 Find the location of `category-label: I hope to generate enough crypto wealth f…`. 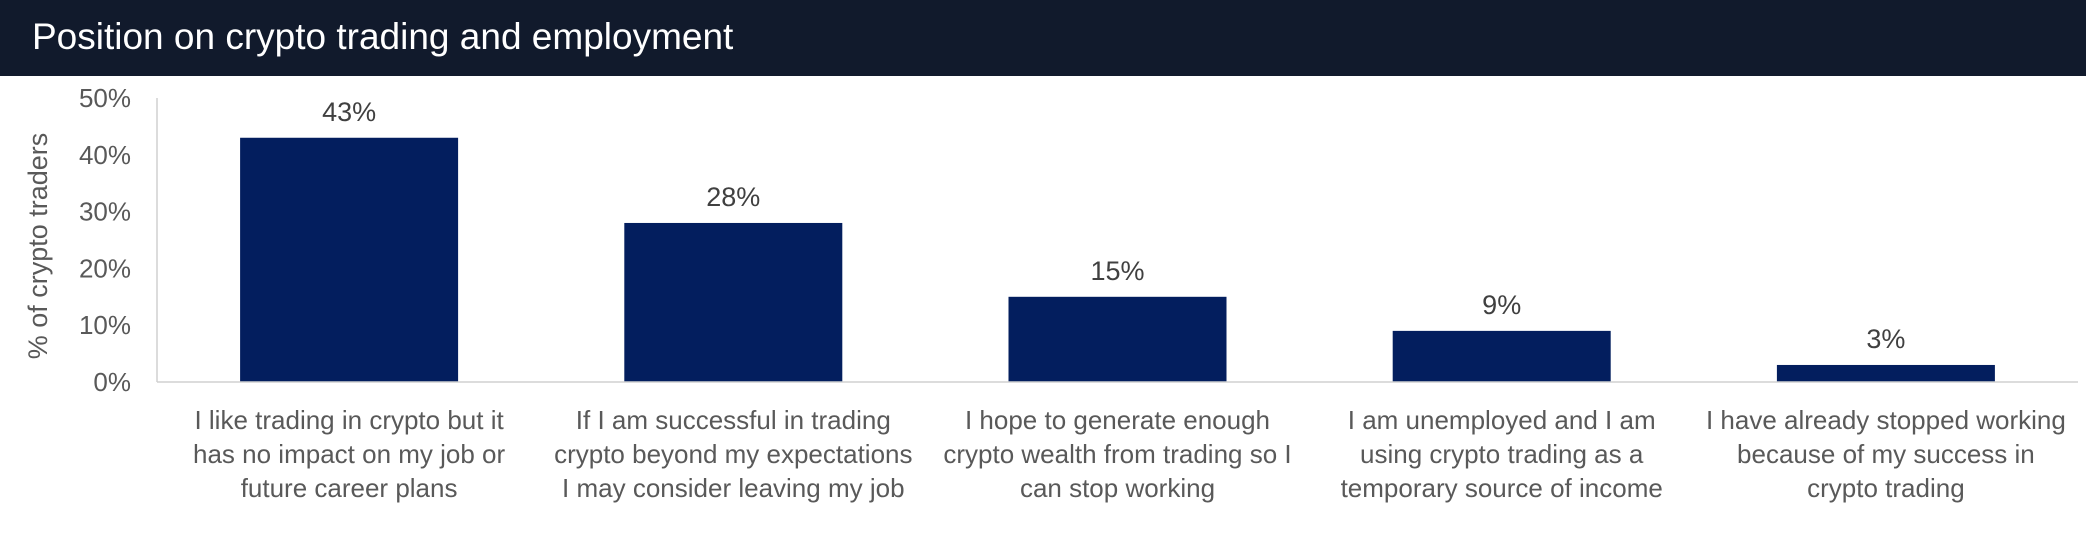

category-label: I hope to generate enough crypto wealth f… is located at coordinates (1117, 454).